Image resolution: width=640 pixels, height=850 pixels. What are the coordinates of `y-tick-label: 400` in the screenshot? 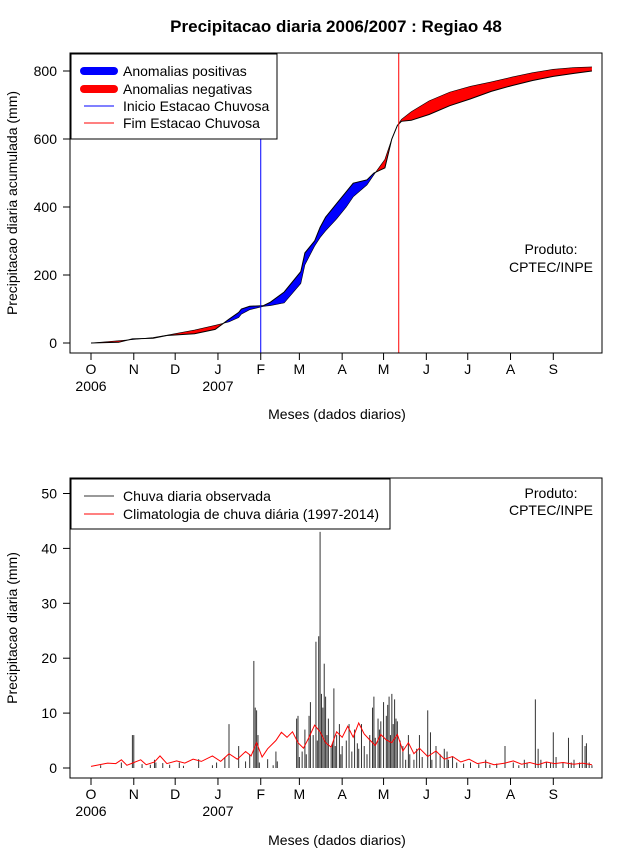 It's located at (46, 207).